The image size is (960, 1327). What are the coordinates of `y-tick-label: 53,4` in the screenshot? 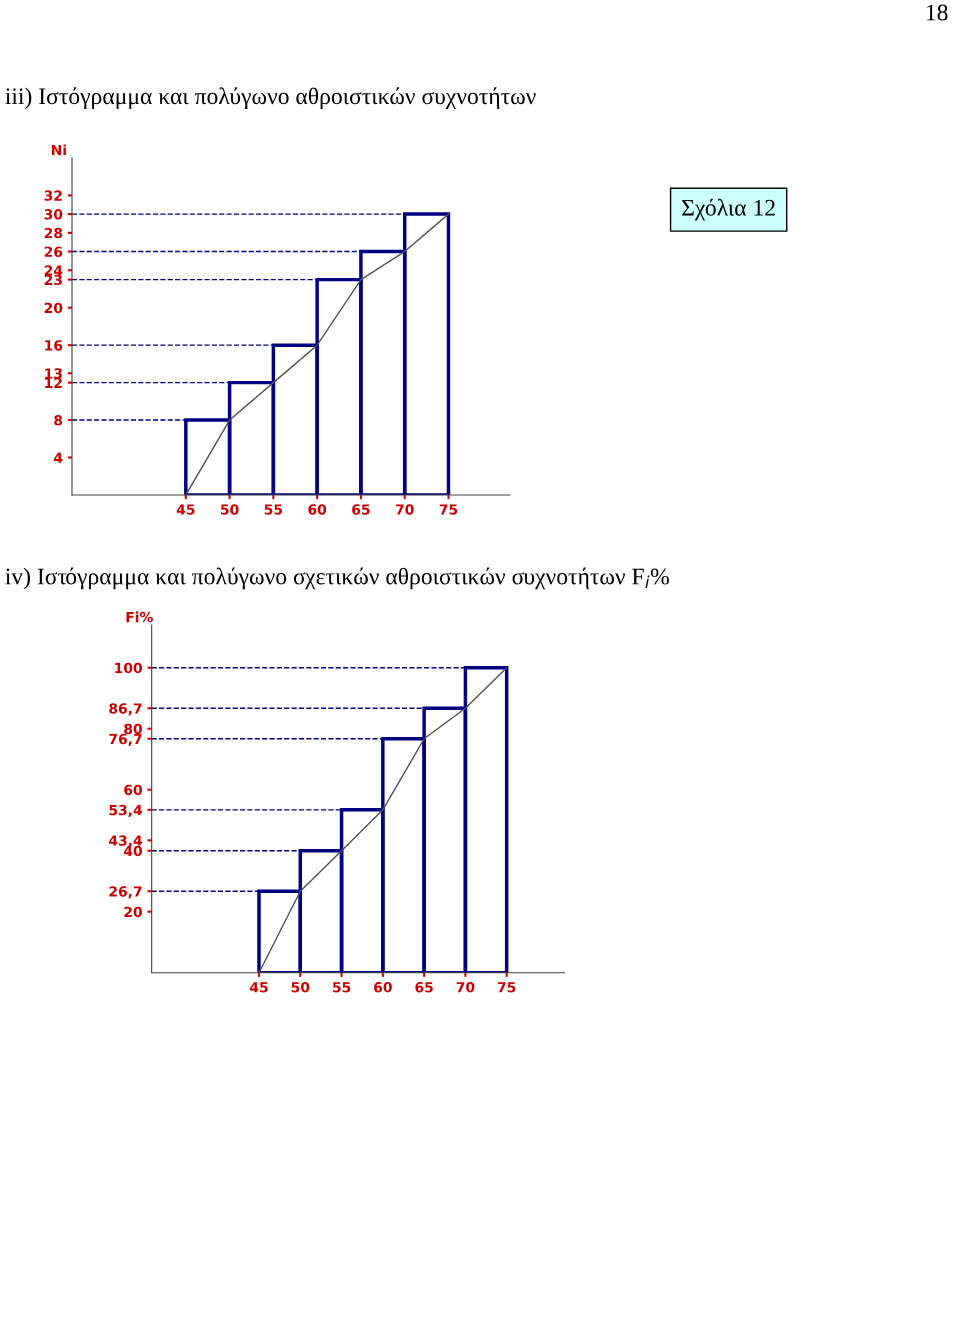 It's located at (126, 811).